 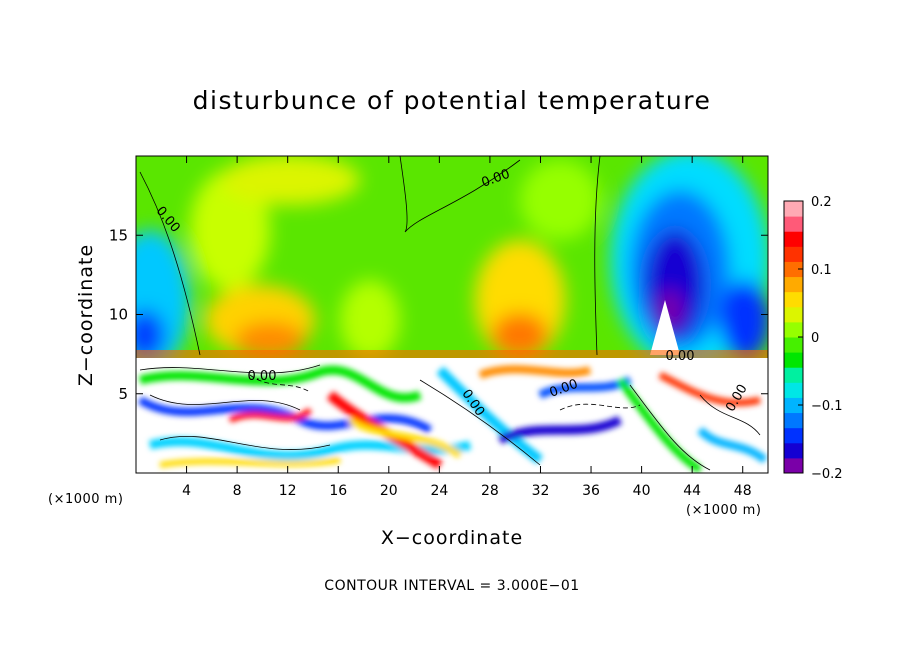 I want to click on colorbar-tick-label: 0, so click(x=815, y=338).